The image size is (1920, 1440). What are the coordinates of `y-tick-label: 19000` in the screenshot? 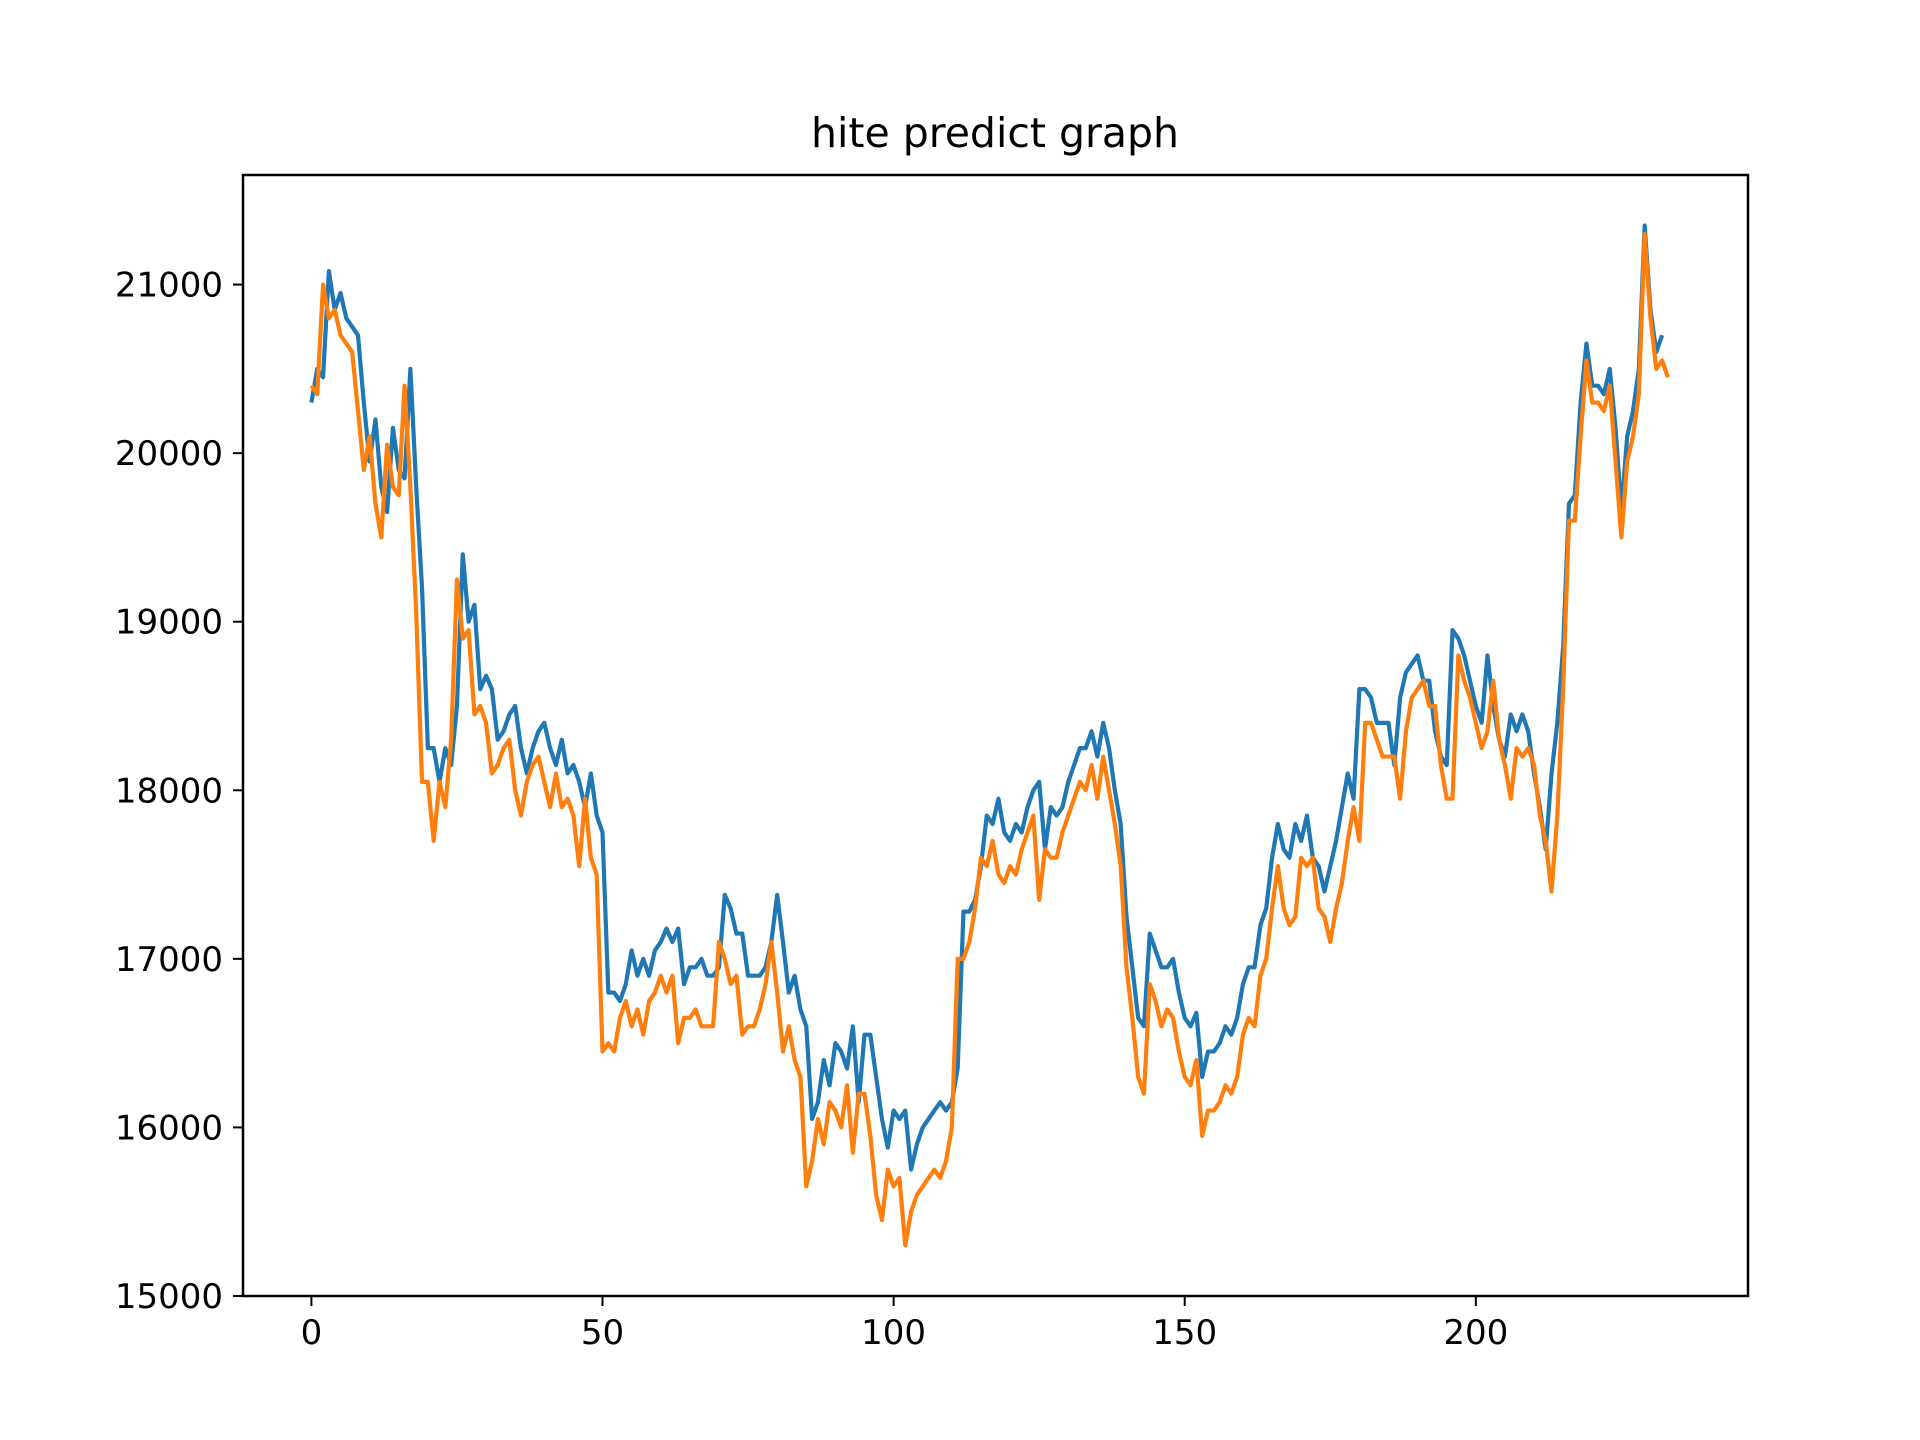 It's located at (169, 623).